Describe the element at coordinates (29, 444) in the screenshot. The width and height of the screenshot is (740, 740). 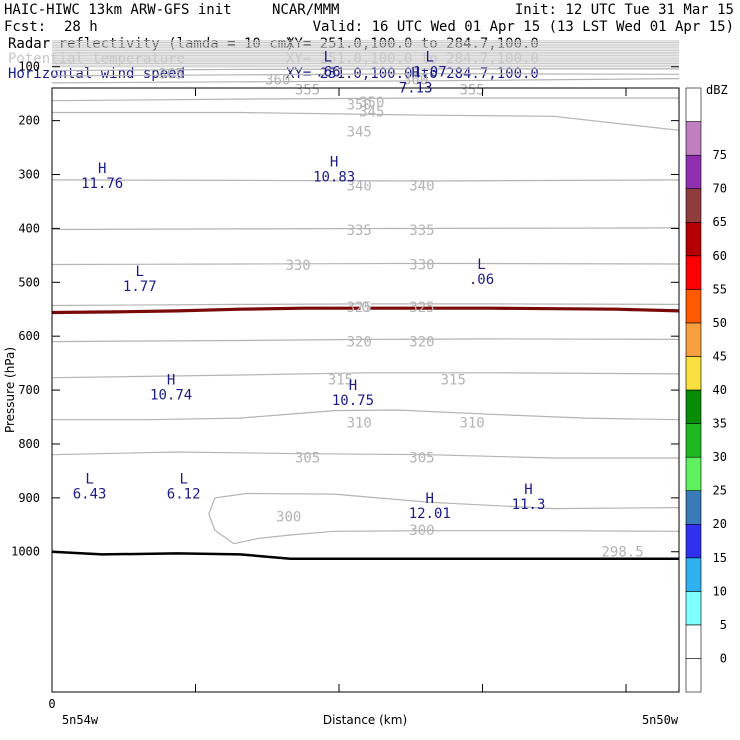
I see `y-tick-label-800: 800` at that location.